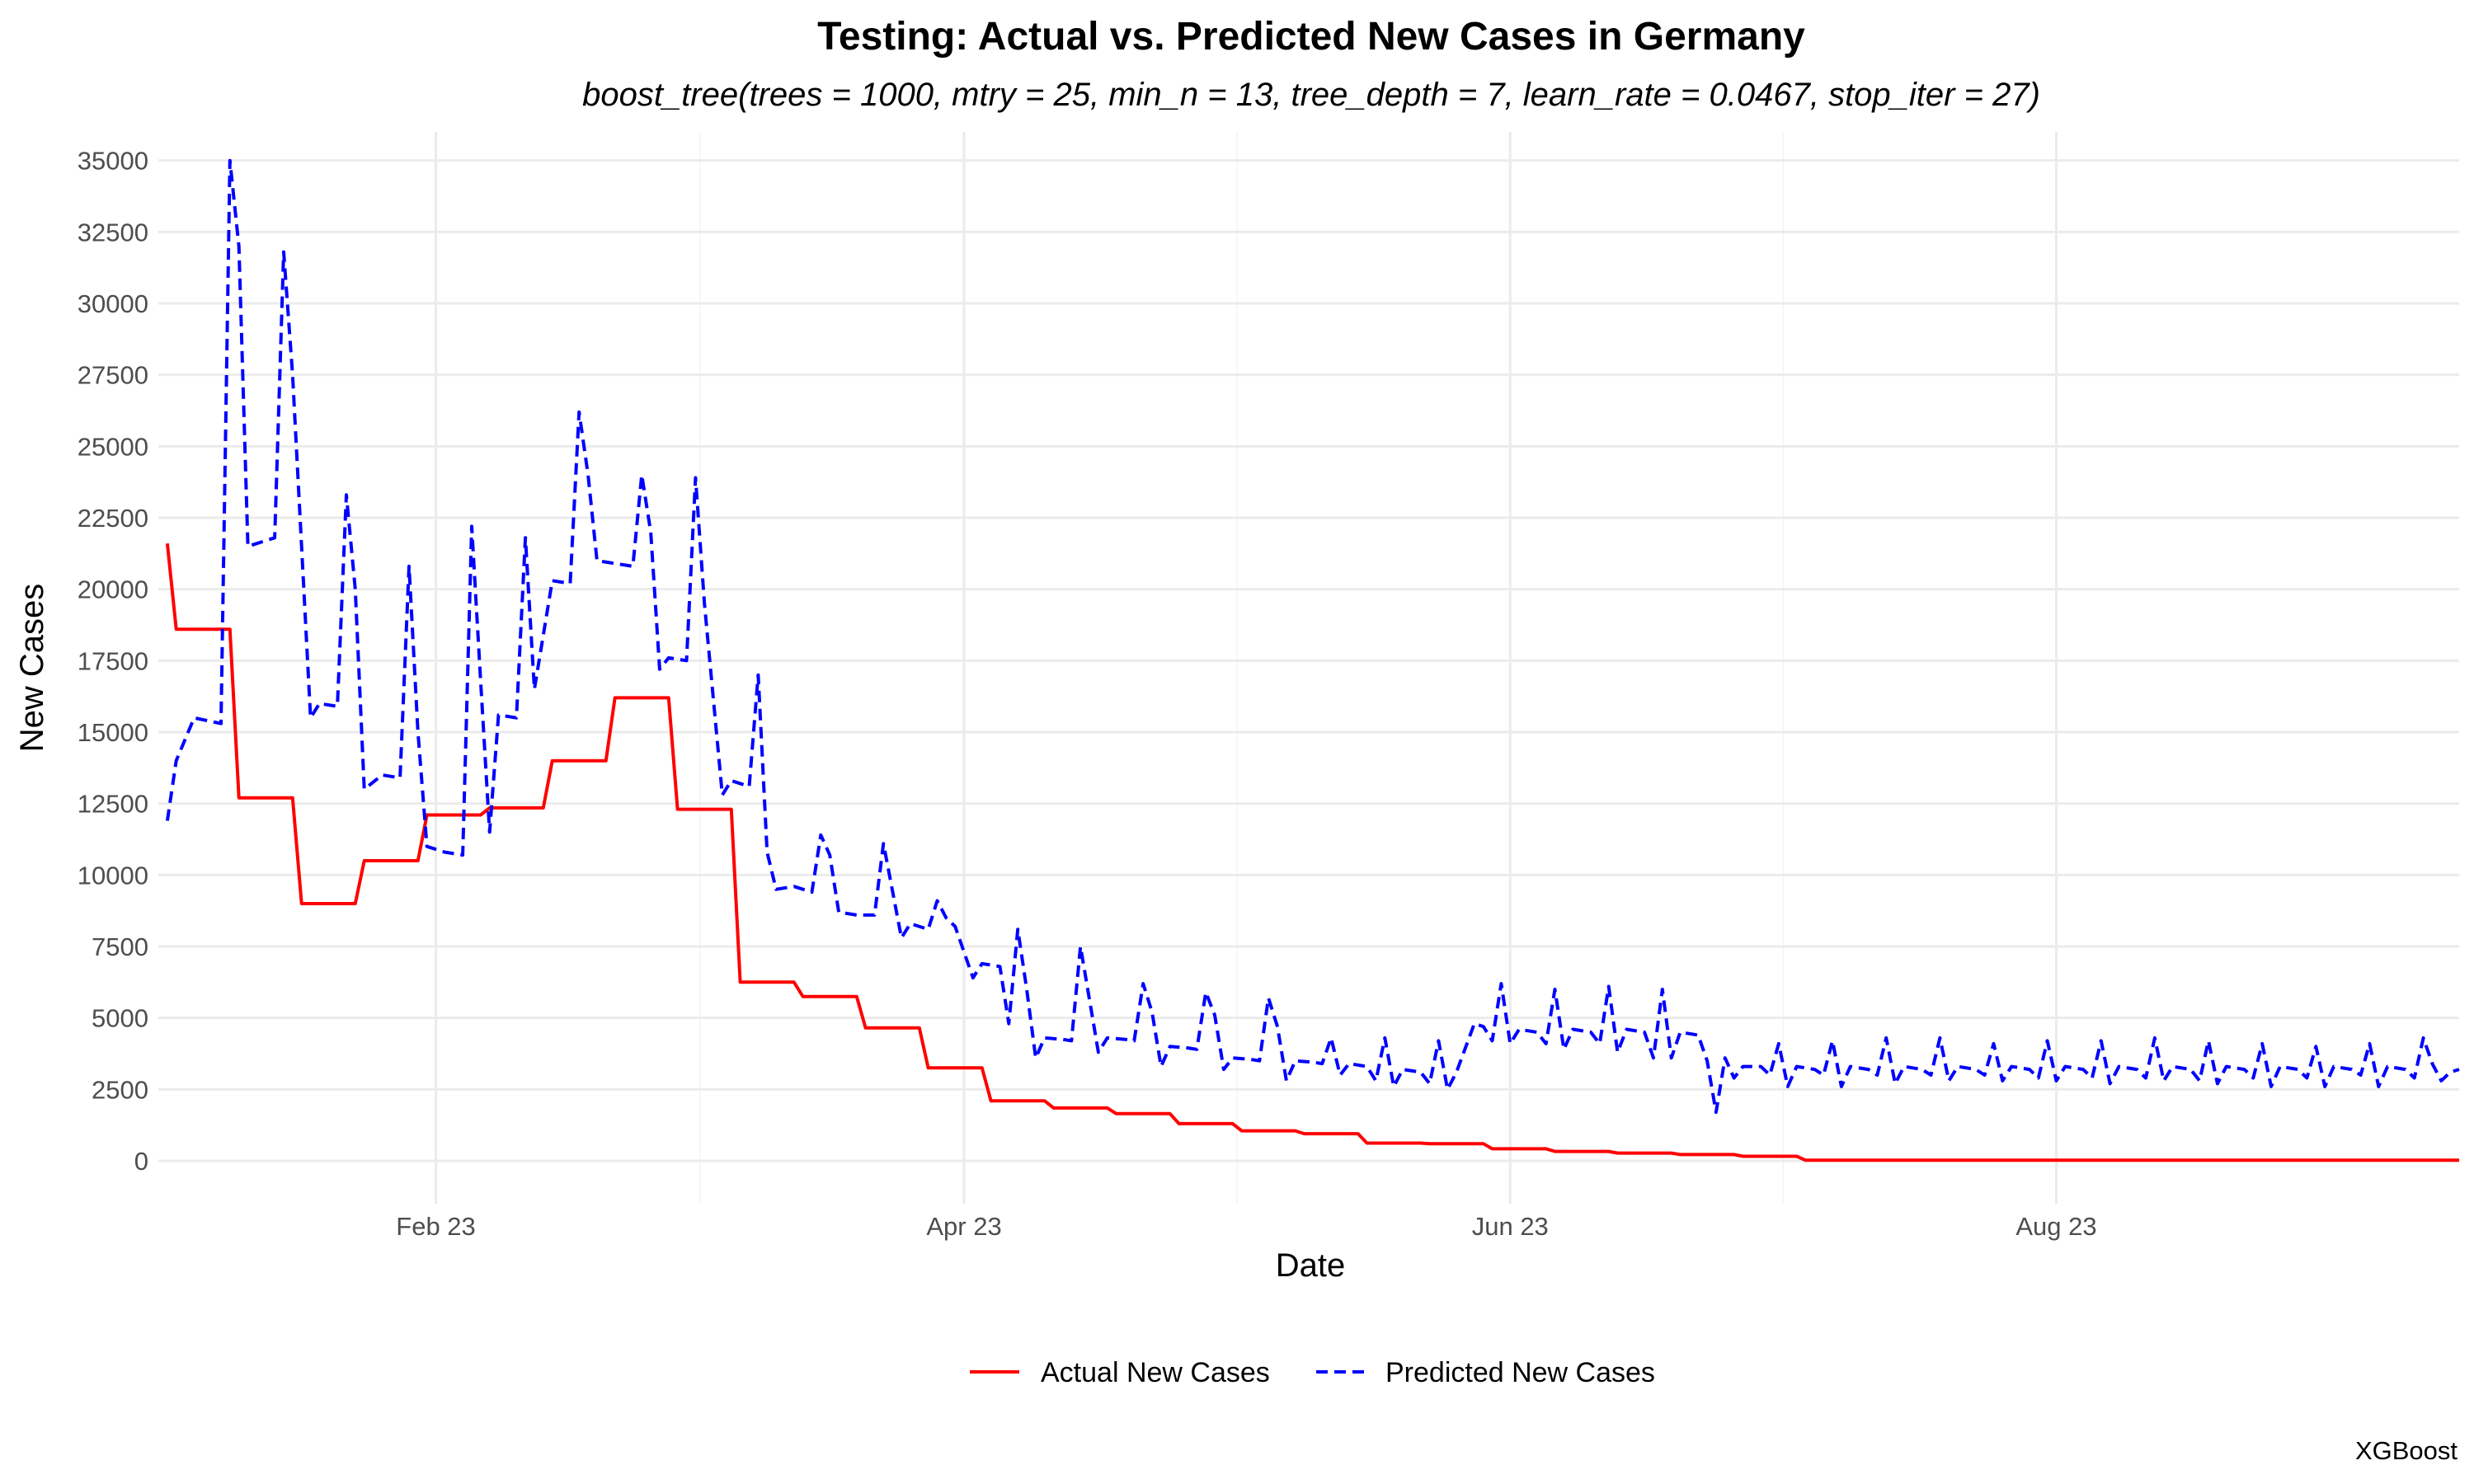  What do you see at coordinates (113, 589) in the screenshot?
I see `y-tick-label: 20000` at bounding box center [113, 589].